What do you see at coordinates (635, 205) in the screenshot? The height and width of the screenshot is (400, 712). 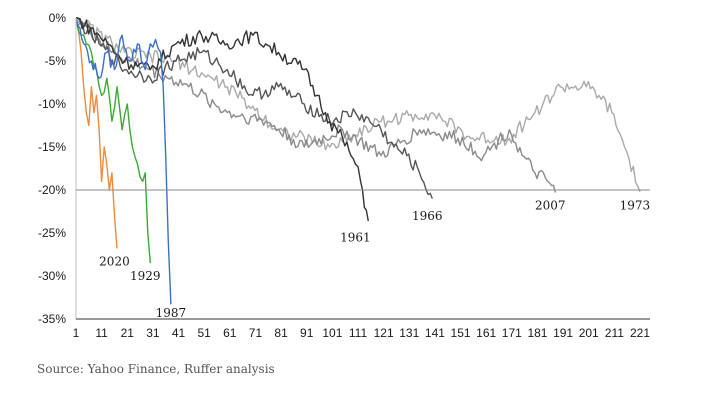 I see `series-label-1973: 1973` at bounding box center [635, 205].